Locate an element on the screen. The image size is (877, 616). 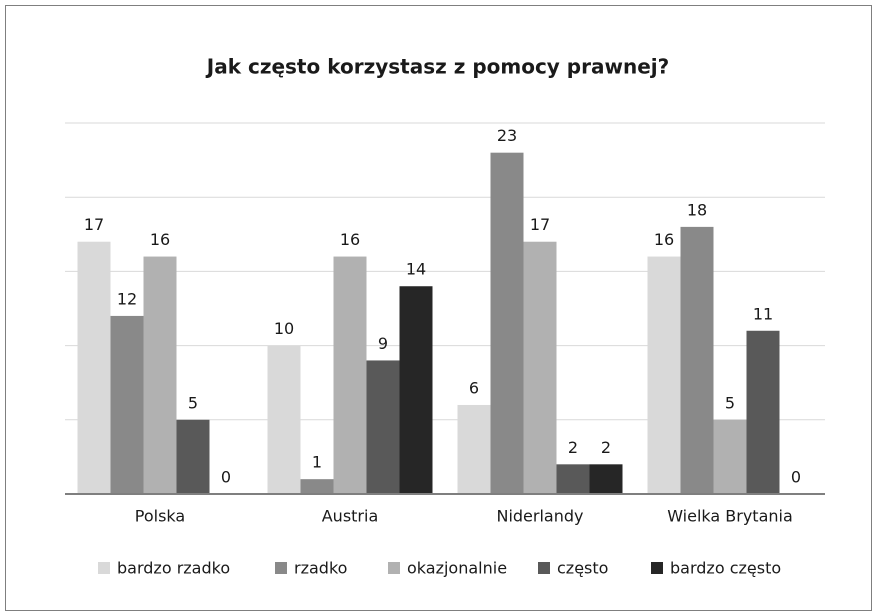
legend-label: często is located at coordinates (582, 568).